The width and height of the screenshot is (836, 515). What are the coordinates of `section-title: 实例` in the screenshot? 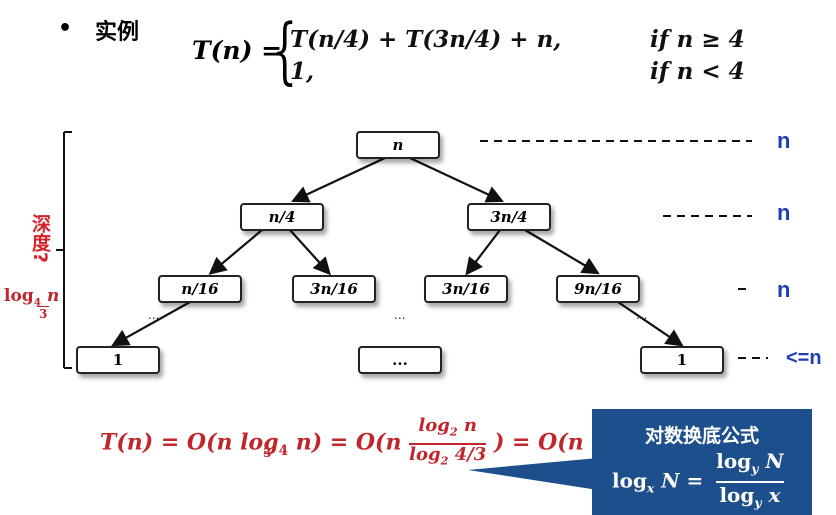 It's located at (117, 32).